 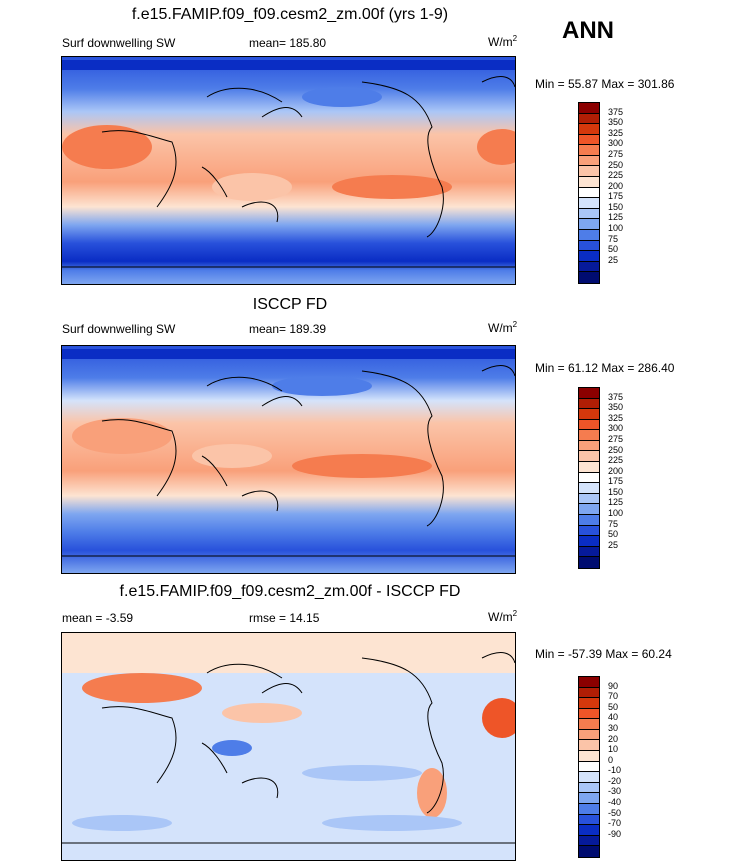 I want to click on panel2-title: ISCCP FD, so click(x=290, y=304).